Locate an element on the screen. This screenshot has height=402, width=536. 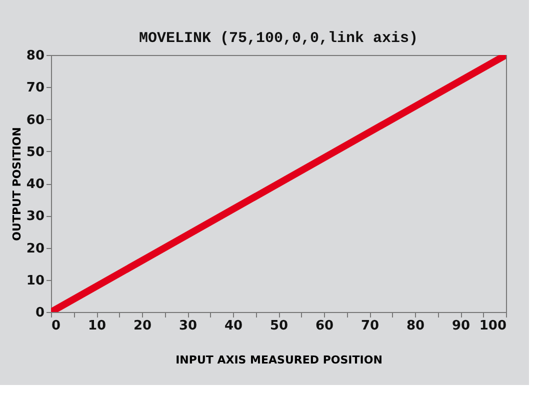
y-tick-label: 30 is located at coordinates (35, 216).